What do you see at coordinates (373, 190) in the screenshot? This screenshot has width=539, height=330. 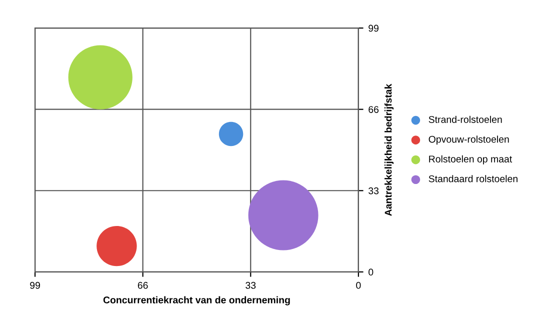 I see `y-tick-label: 33` at bounding box center [373, 190].